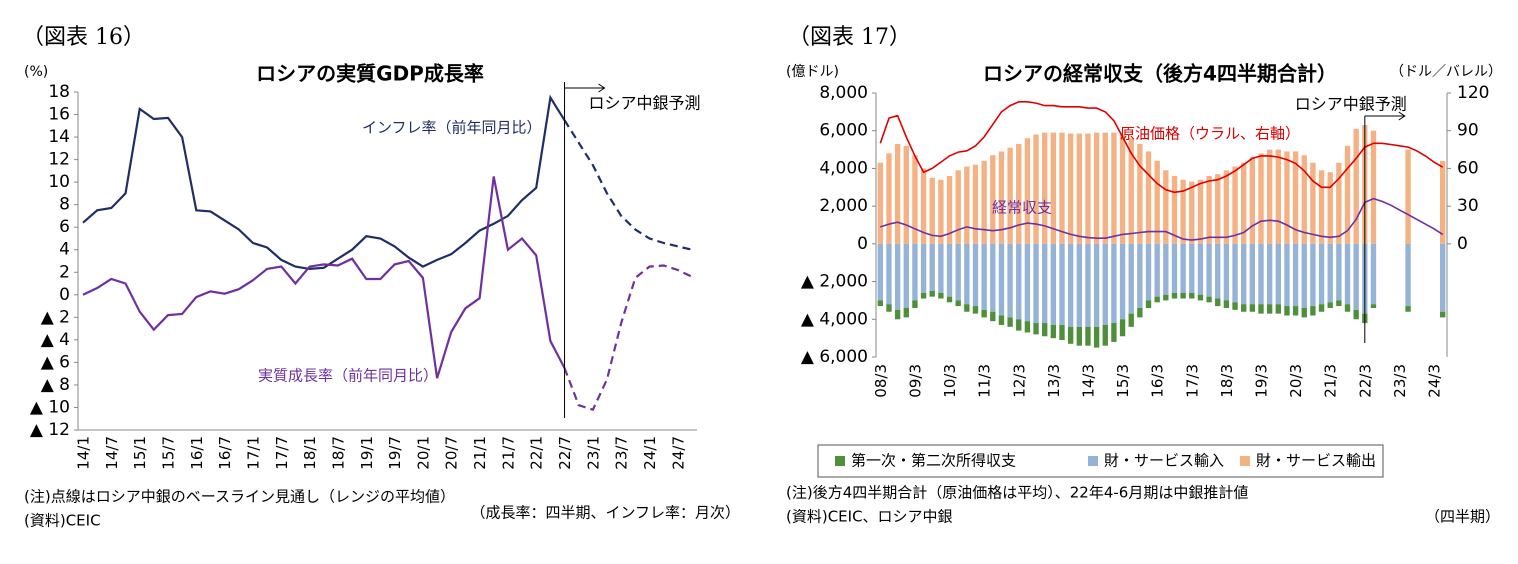  I want to click on x-tick-label: 12/3, so click(1019, 381).